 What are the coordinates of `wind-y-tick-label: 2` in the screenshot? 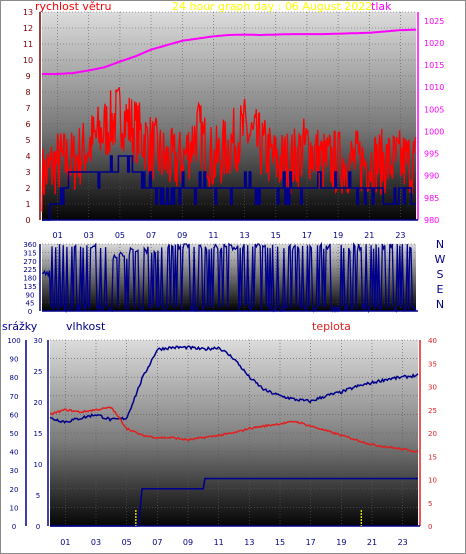 It's located at (27, 188).